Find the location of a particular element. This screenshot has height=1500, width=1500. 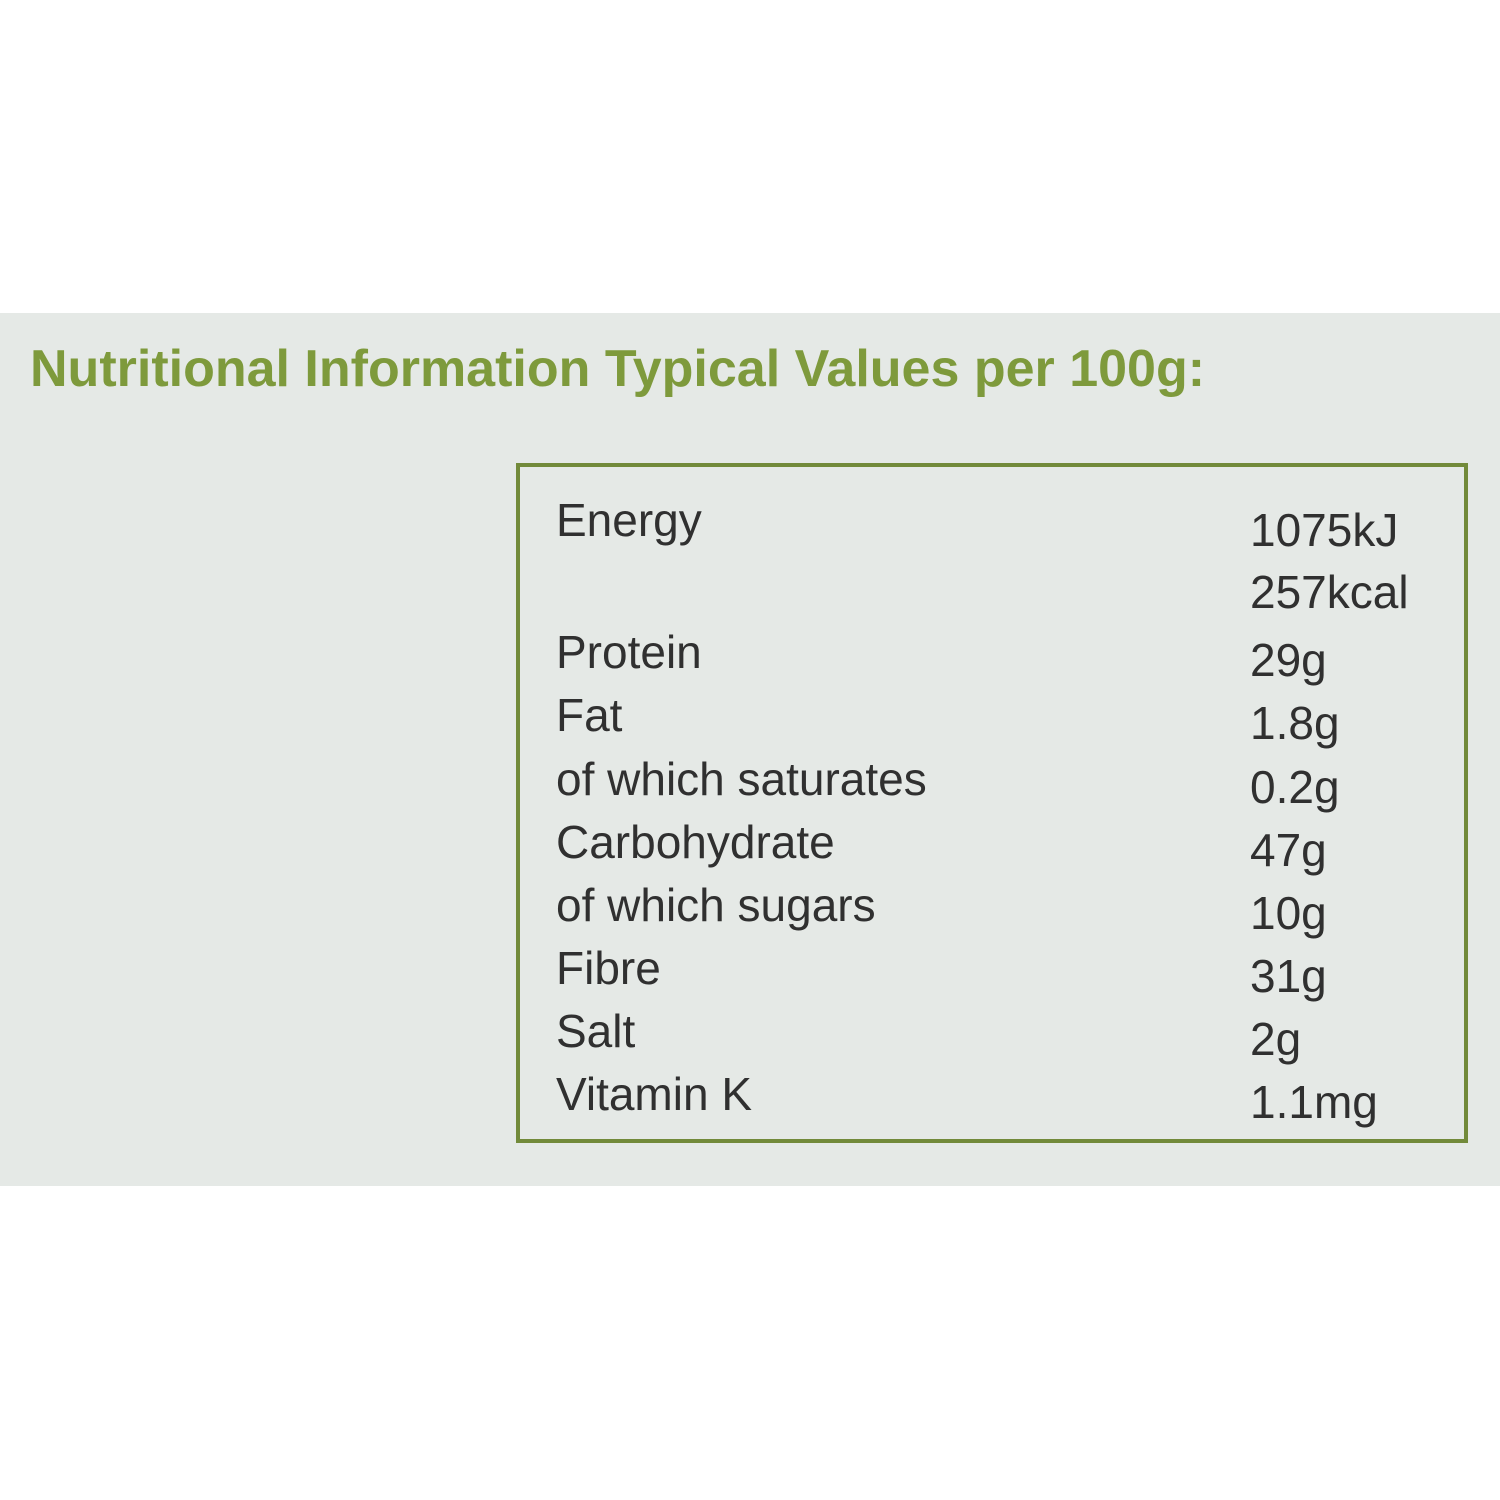

nutrient-name: of which saturates is located at coordinates (741, 779).